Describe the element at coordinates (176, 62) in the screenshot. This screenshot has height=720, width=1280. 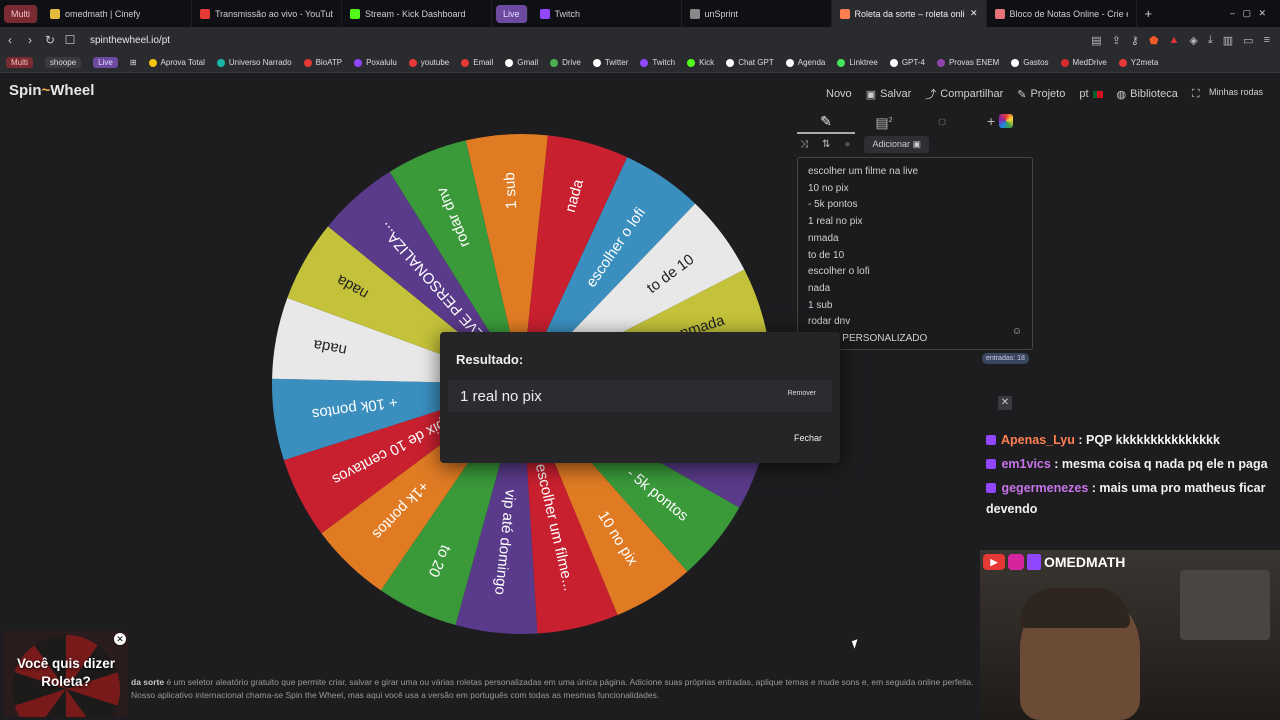
I see `bookmark-item: Aprova Total` at that location.